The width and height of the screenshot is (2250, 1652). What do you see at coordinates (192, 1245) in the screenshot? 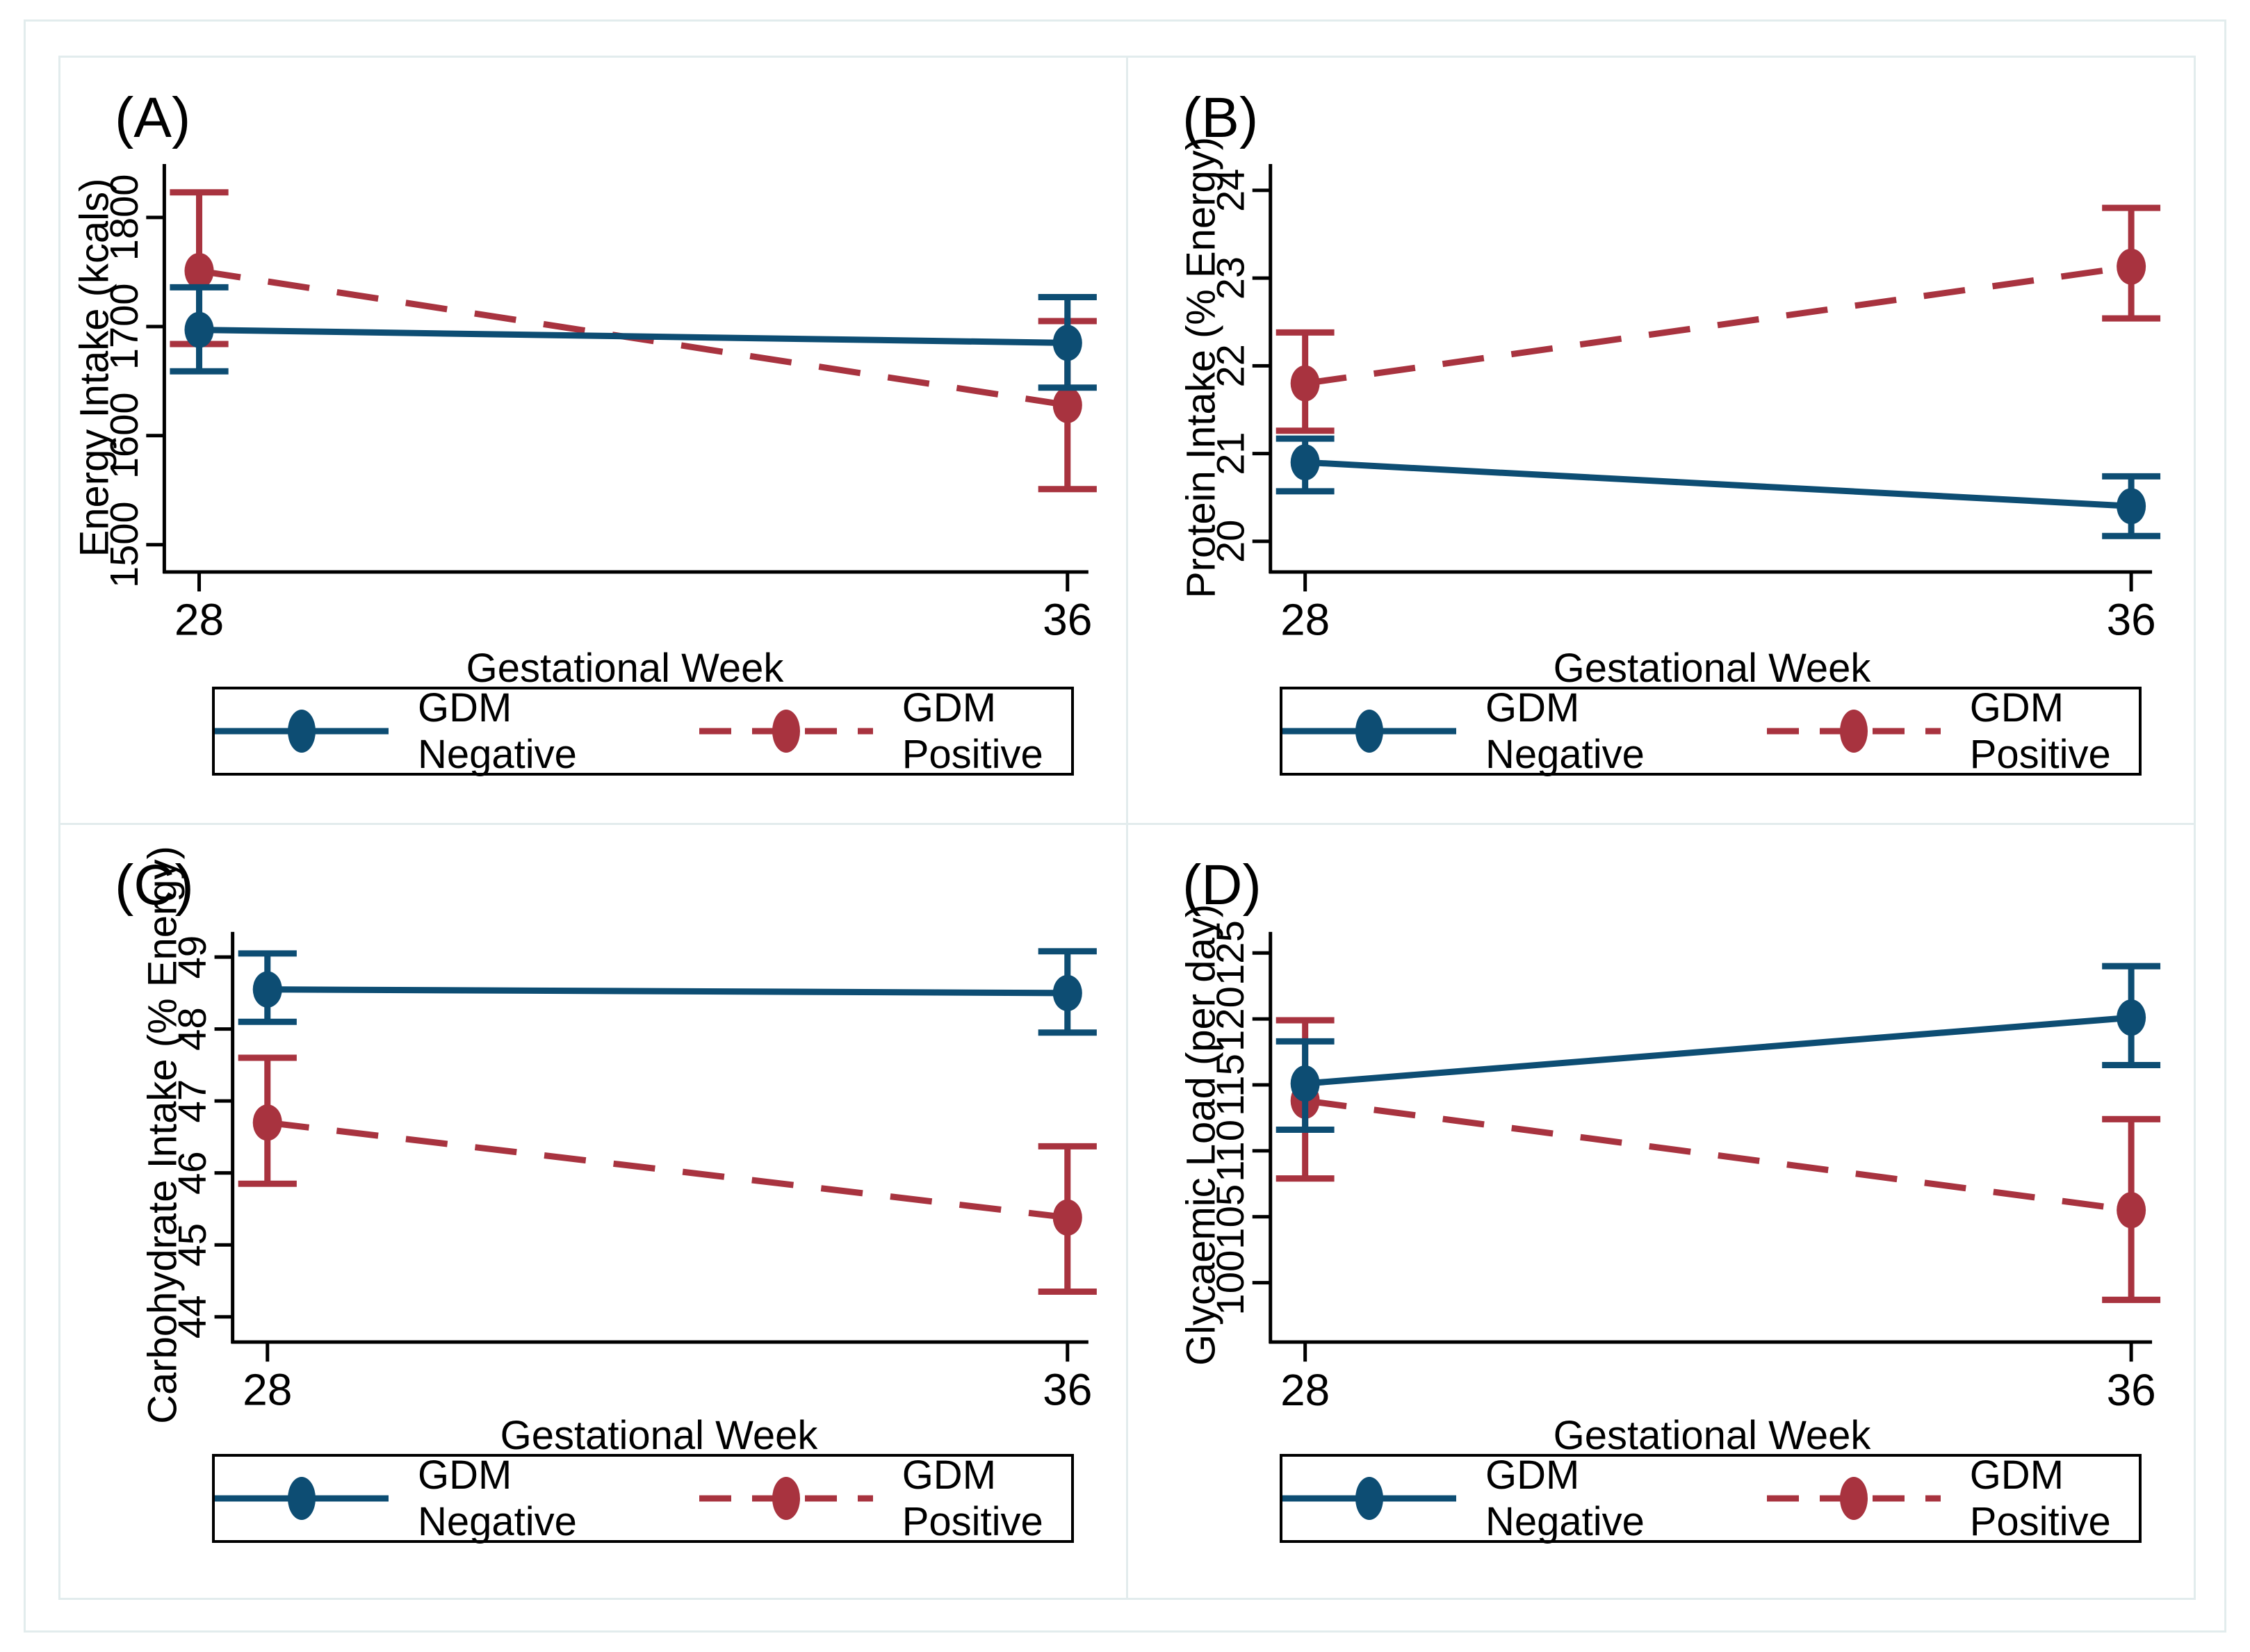
I see `y-tick-label: 45` at bounding box center [192, 1245].